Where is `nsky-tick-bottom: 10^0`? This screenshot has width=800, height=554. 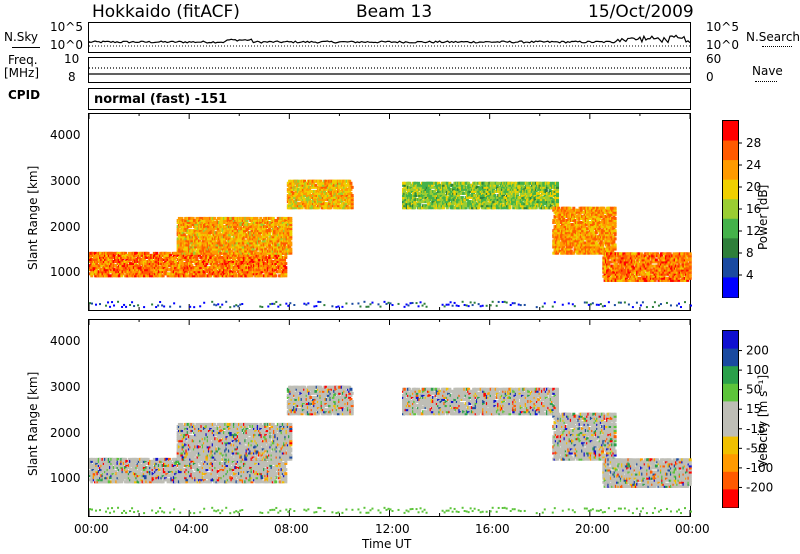
nsky-tick-bottom: 10^0 is located at coordinates (66, 45).